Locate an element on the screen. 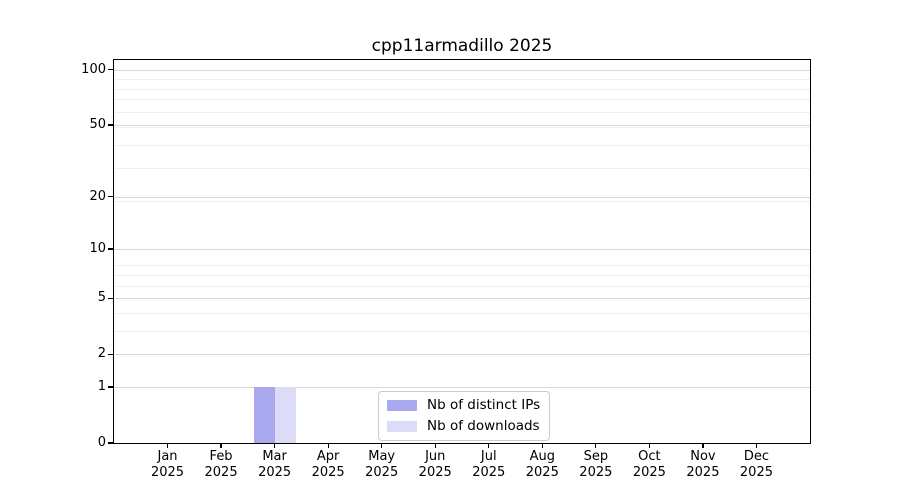 Image resolution: width=900 pixels, height=500 pixels. x-tick-label: Jul 2025 is located at coordinates (489, 465).